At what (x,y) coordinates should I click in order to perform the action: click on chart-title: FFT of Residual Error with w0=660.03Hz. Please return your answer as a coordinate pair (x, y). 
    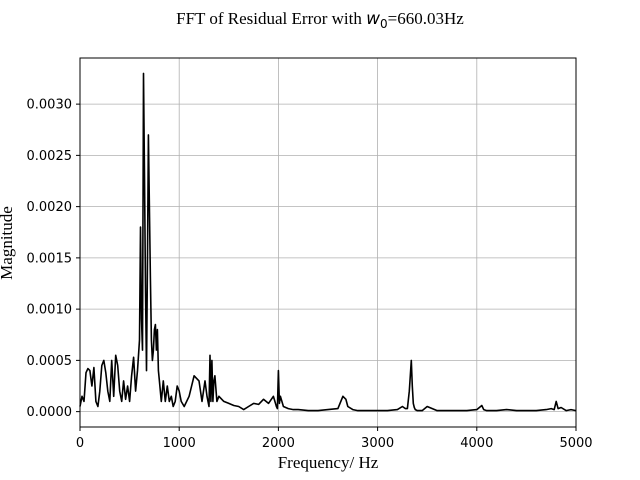
    Looking at the image, I should click on (320, 20).